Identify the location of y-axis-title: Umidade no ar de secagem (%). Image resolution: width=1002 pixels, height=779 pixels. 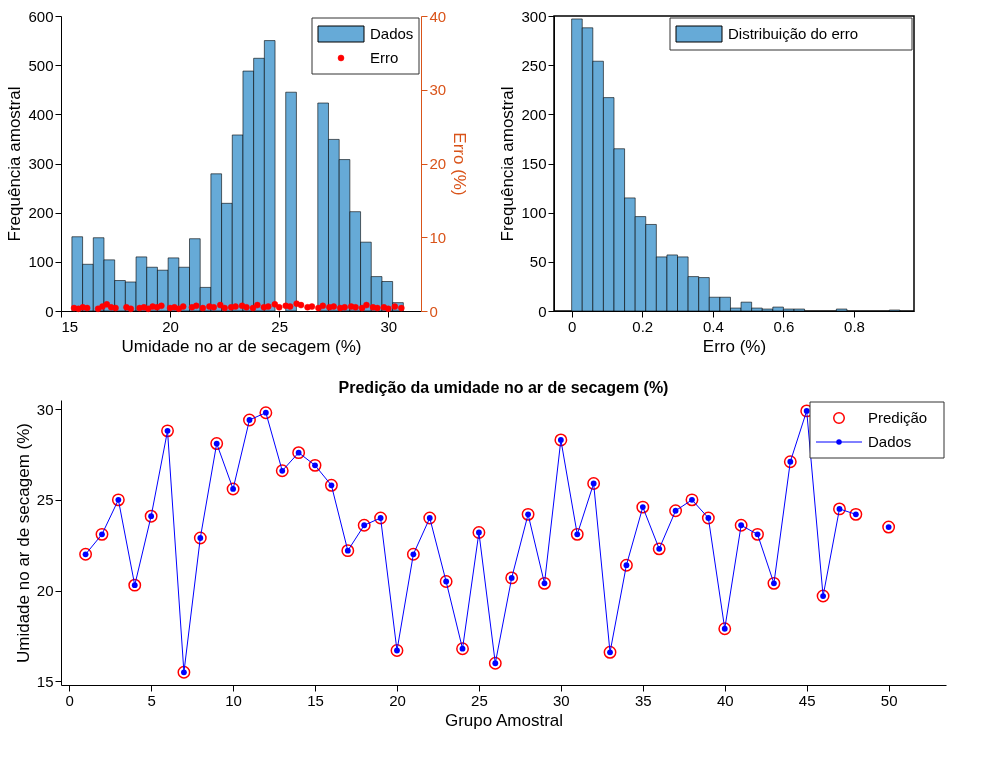
(23, 543).